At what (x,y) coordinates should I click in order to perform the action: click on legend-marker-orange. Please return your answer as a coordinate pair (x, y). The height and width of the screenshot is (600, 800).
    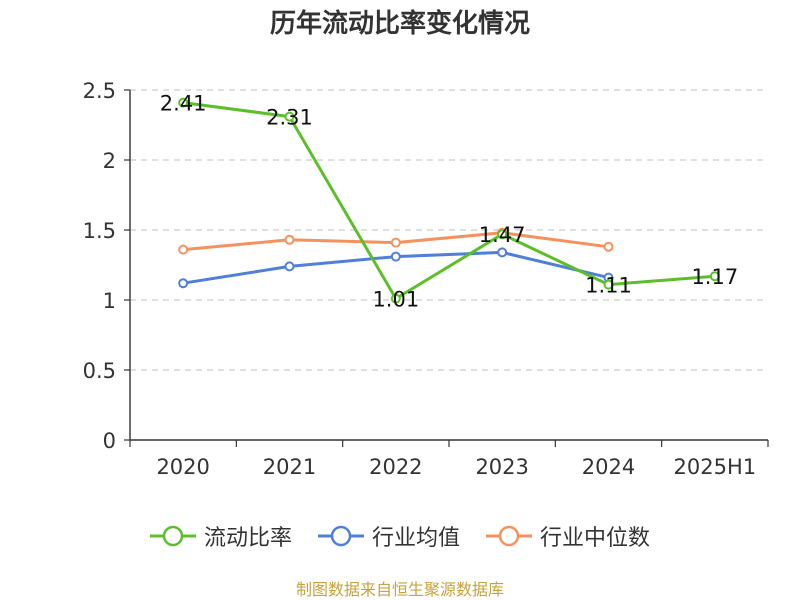
    Looking at the image, I should click on (509, 536).